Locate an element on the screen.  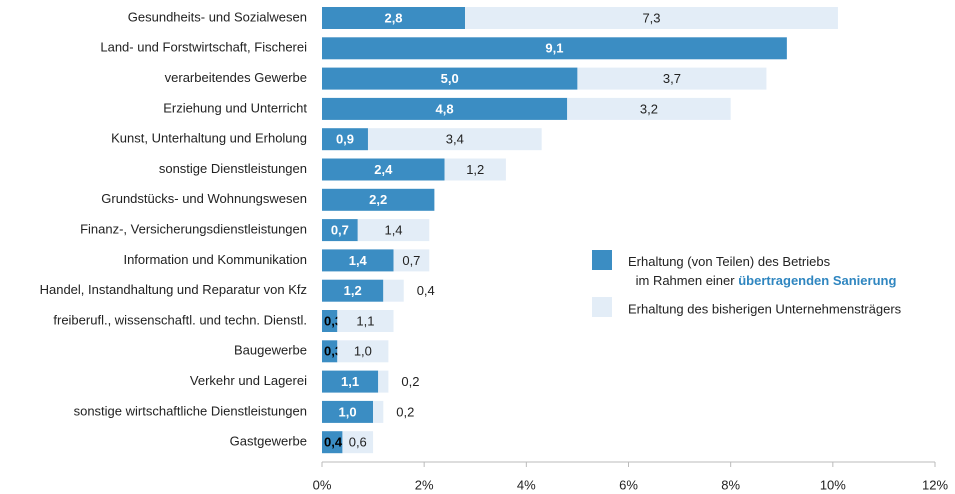
value-label: 0,9 is located at coordinates (345, 139).